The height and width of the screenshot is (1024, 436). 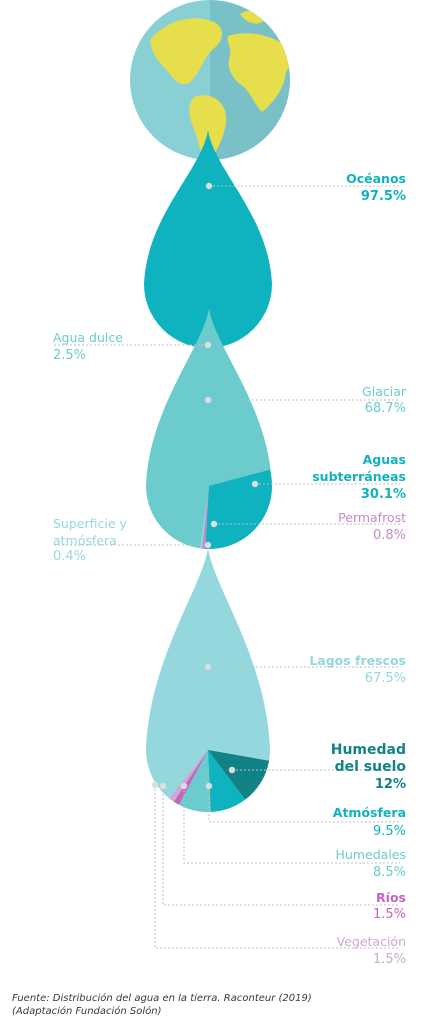 I want to click on label-vegetacion: Vegetación, so click(x=371, y=941).